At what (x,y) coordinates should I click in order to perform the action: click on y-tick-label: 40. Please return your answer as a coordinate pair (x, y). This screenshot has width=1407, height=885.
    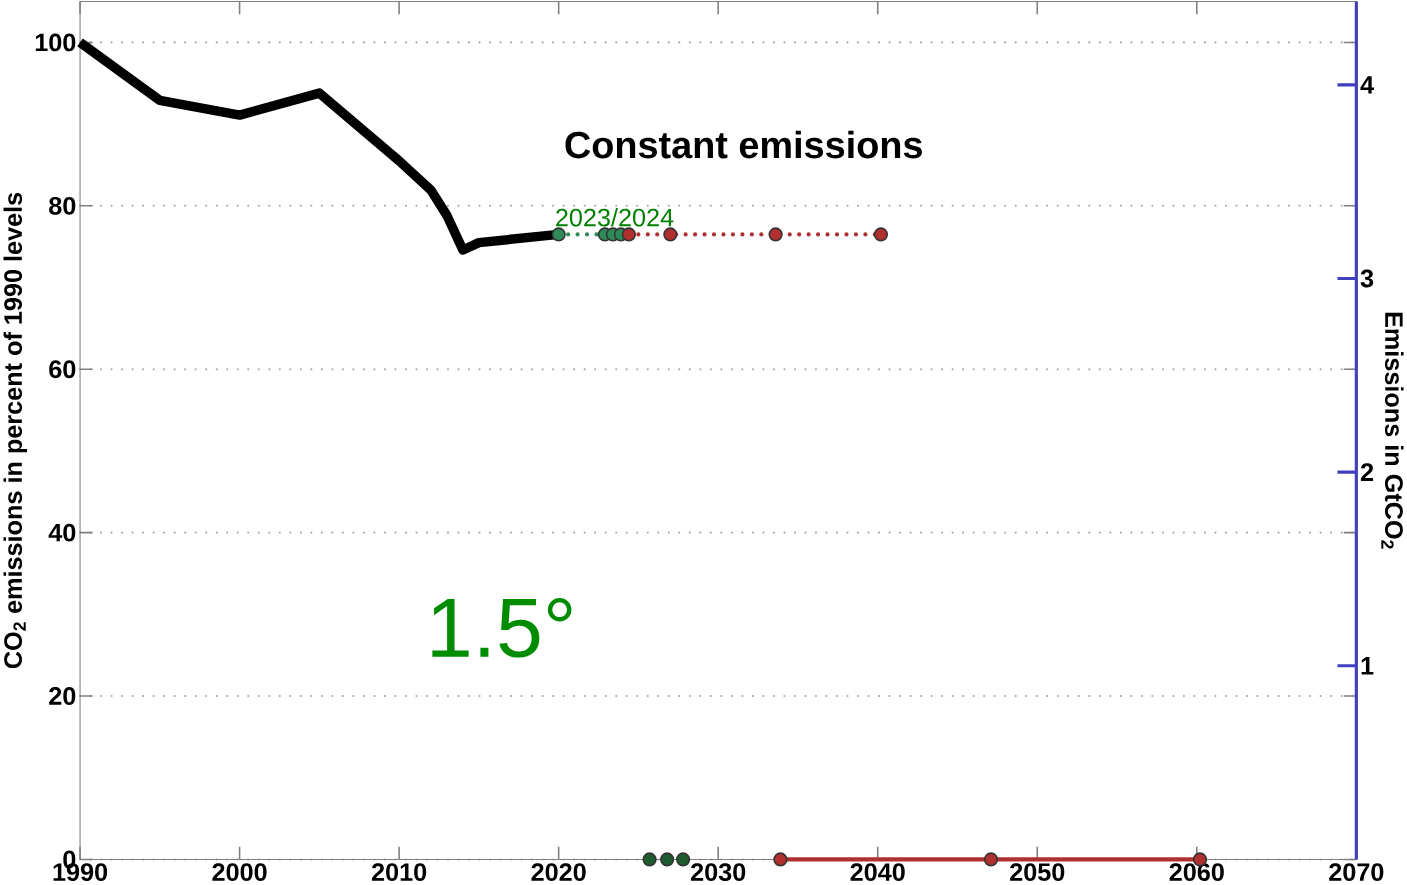
    Looking at the image, I should click on (62, 532).